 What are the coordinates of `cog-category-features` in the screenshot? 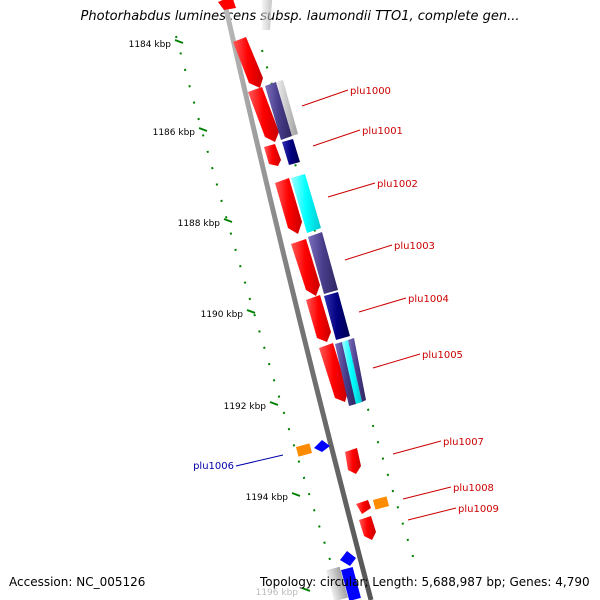 It's located at (315, 243).